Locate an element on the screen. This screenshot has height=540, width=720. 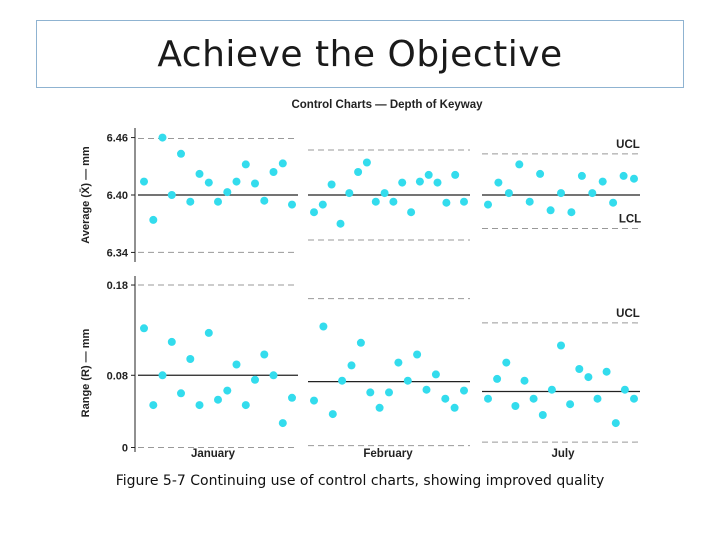
range-tick-label: 0.08 is located at coordinates (117, 376).